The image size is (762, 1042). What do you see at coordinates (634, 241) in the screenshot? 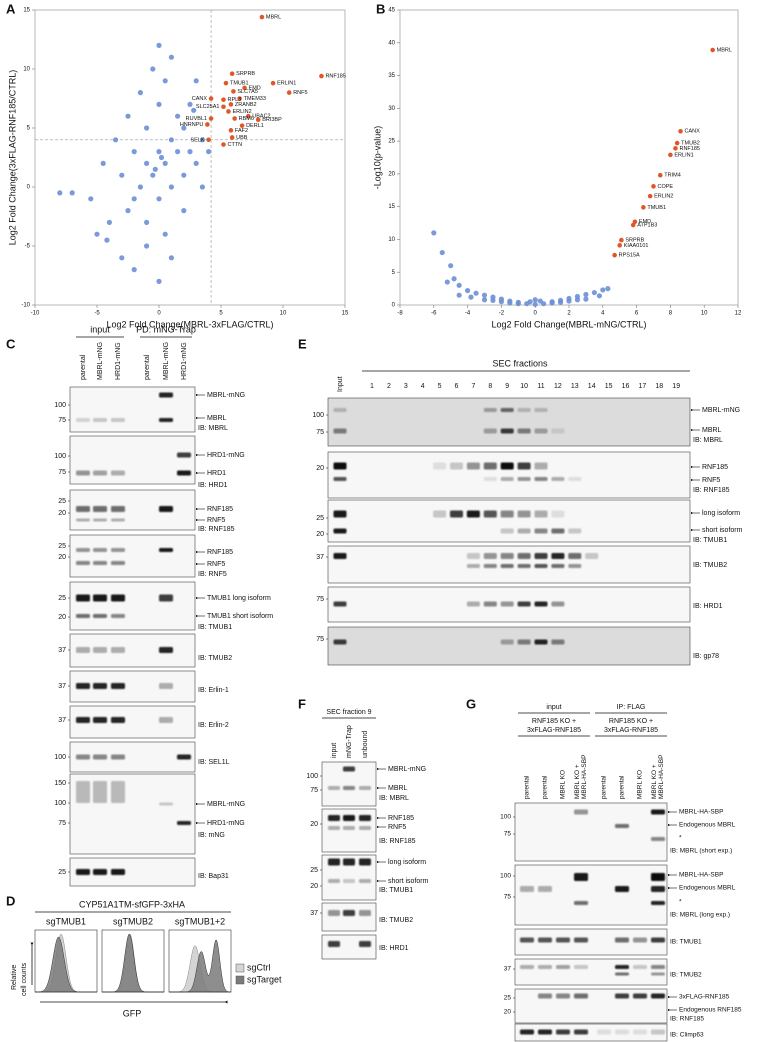
I see `hit-label: SRPRB` at bounding box center [634, 241].